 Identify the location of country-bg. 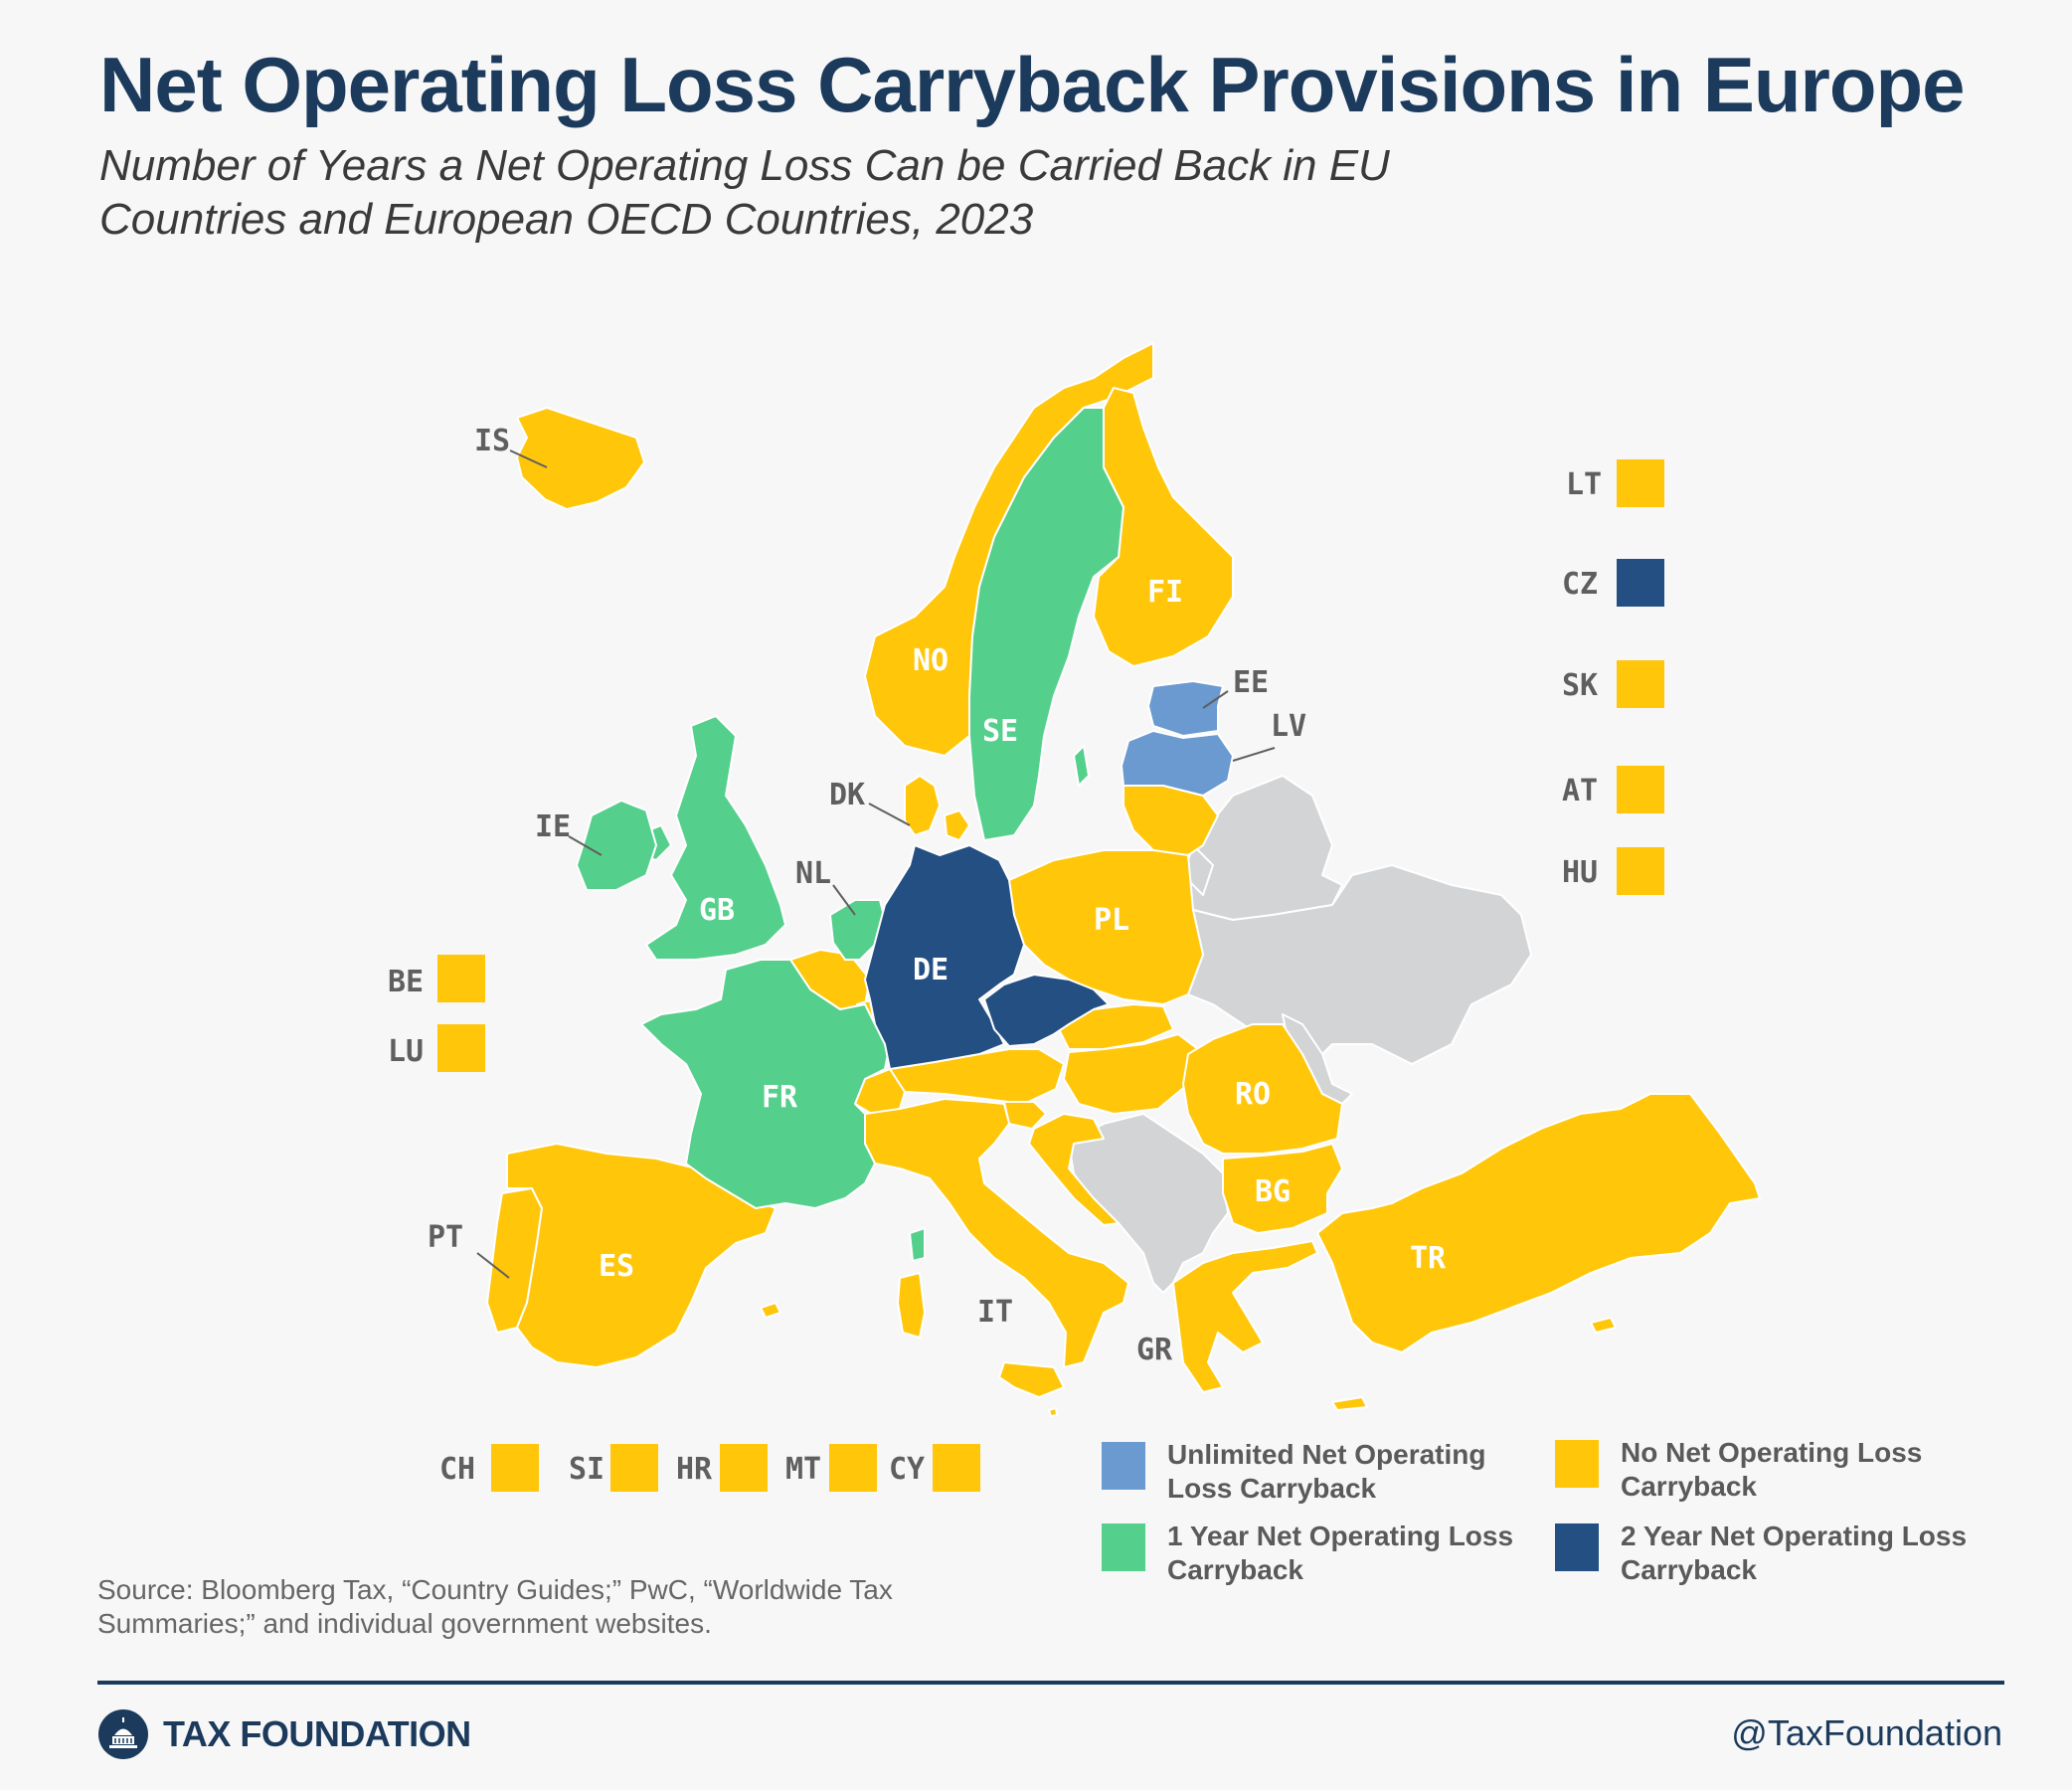
(1282, 1188).